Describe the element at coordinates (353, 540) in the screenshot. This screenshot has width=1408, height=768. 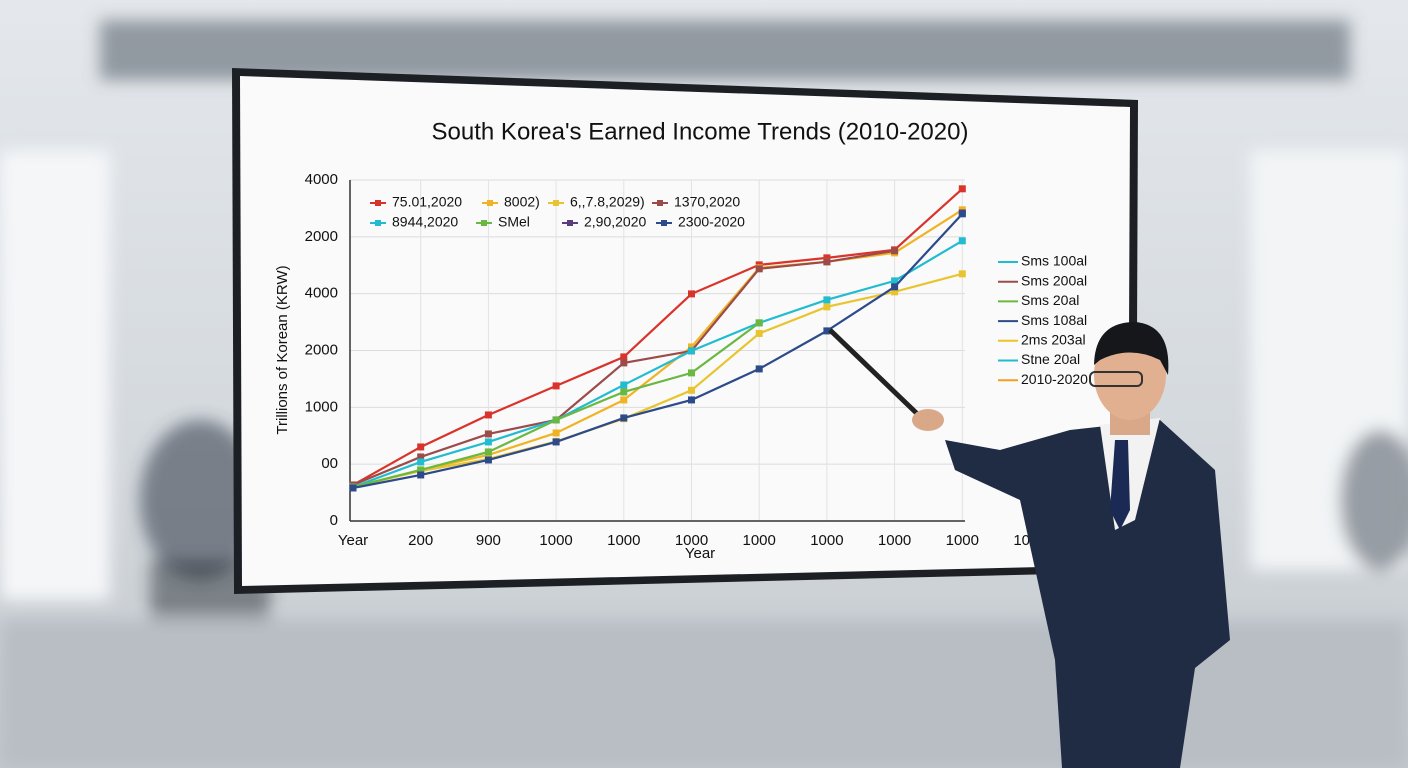
I see `x-tick-label: Year` at that location.